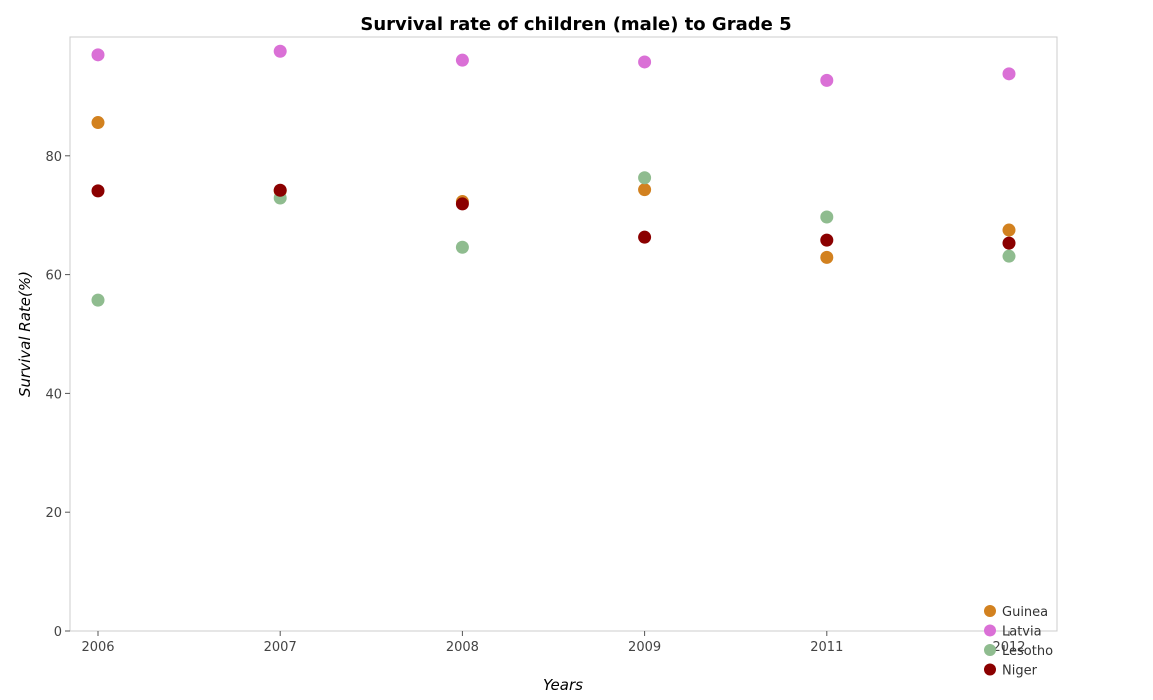 The image size is (1153, 700). I want to click on point-latvia-2007, so click(280, 51).